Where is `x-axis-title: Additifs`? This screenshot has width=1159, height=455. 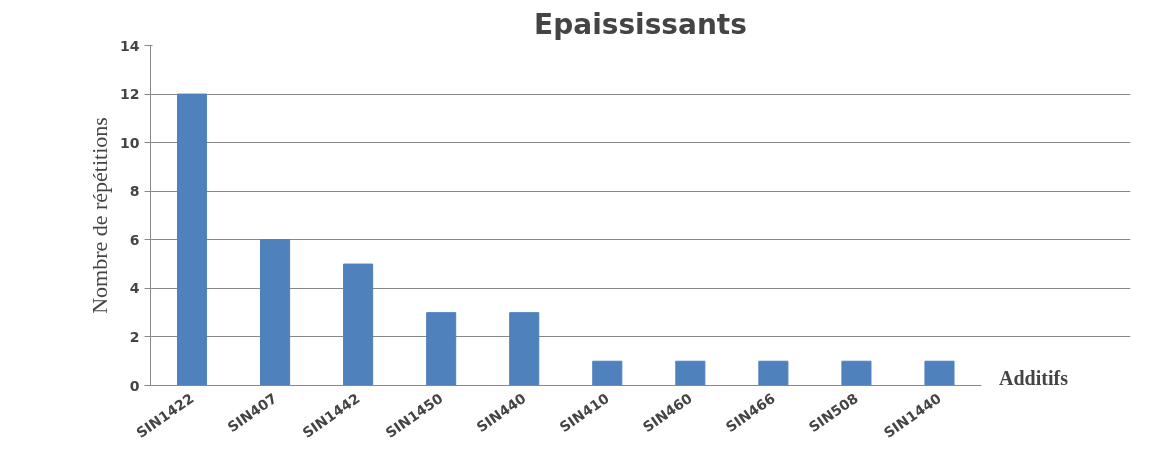
x-axis-title: Additifs is located at coordinates (1034, 377).